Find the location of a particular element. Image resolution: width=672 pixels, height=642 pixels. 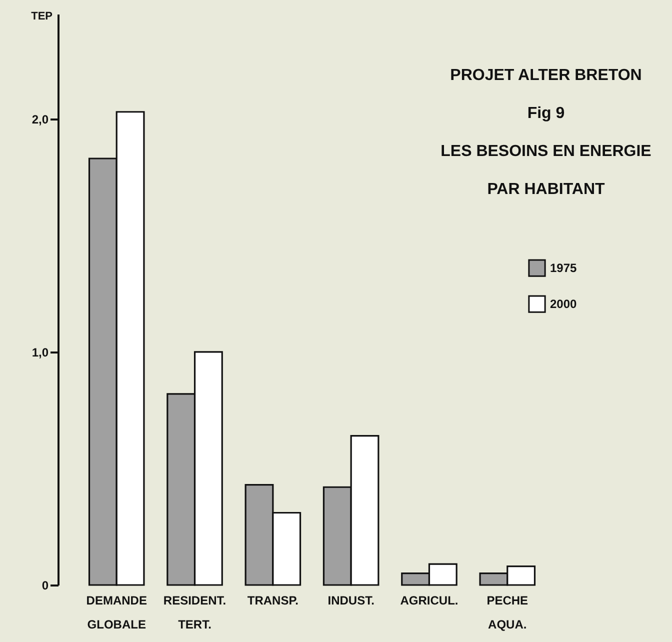

y-tick-label: 1,0 is located at coordinates (40, 352).